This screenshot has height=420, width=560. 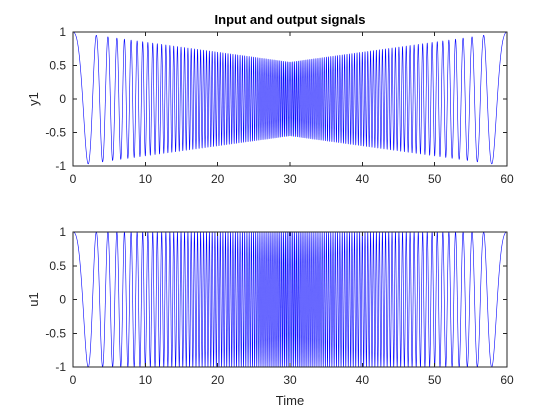 What do you see at coordinates (33, 99) in the screenshot?
I see `y-axis-label: y1` at bounding box center [33, 99].